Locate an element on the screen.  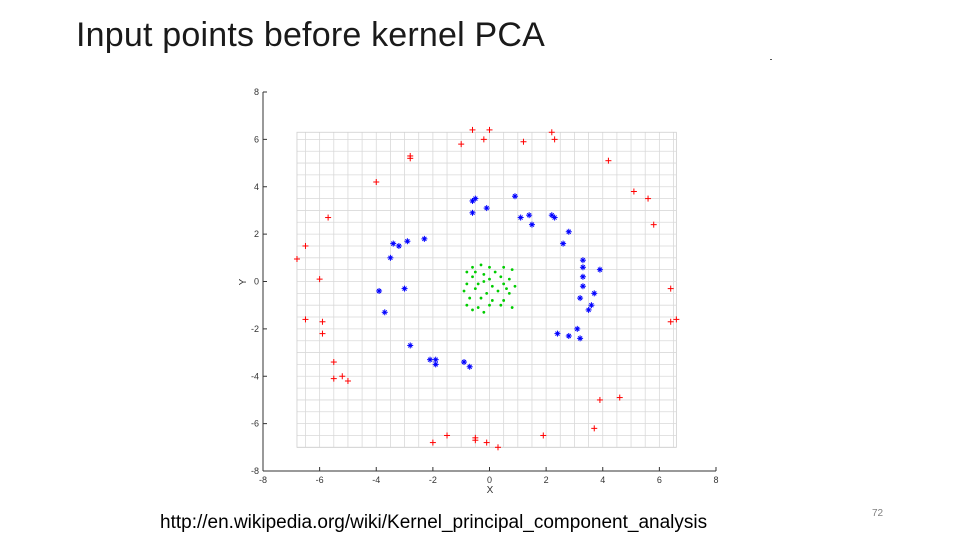
slide-title: Input points before kernel PCA is located at coordinates (311, 35).